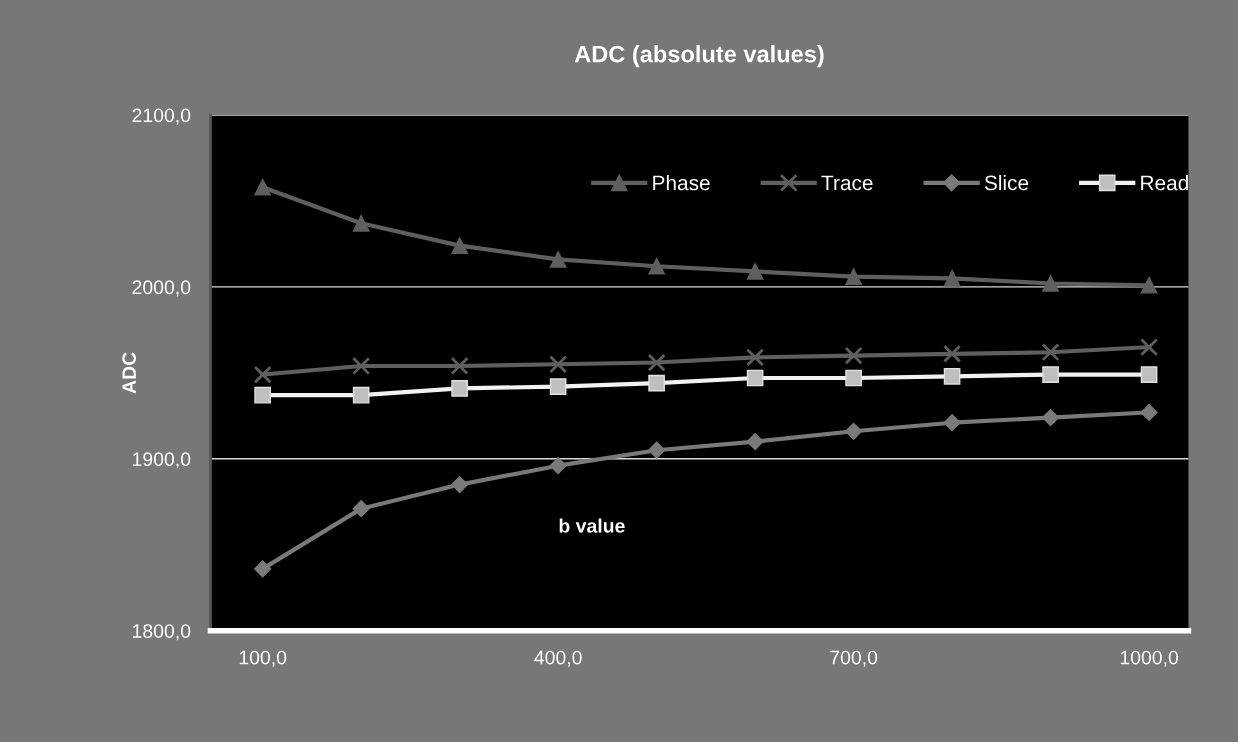  I want to click on y-tick-label: 1800,0, so click(162, 632).